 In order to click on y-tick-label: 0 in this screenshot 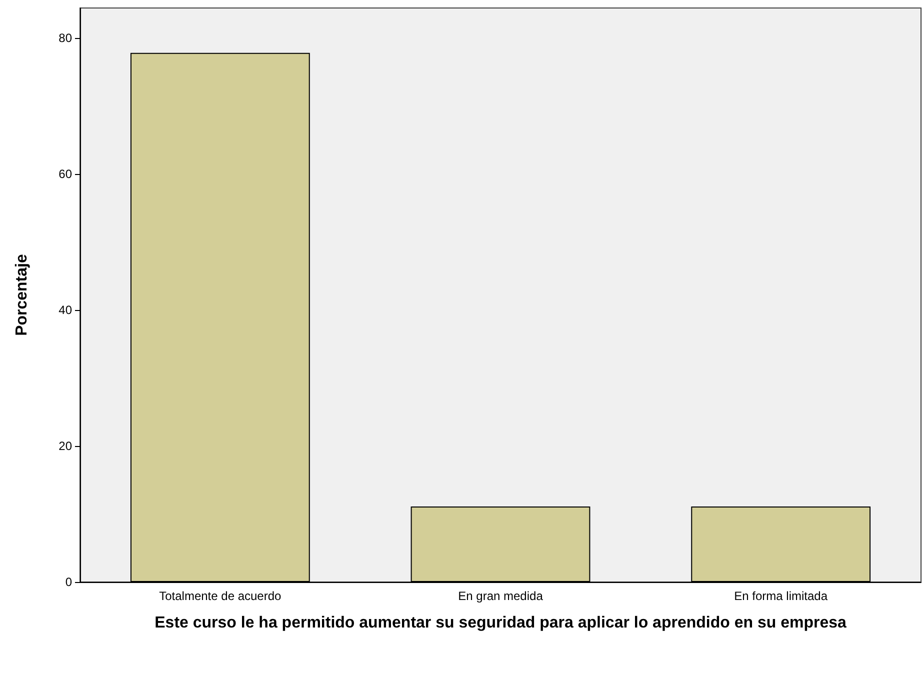, I will do `click(68, 582)`.